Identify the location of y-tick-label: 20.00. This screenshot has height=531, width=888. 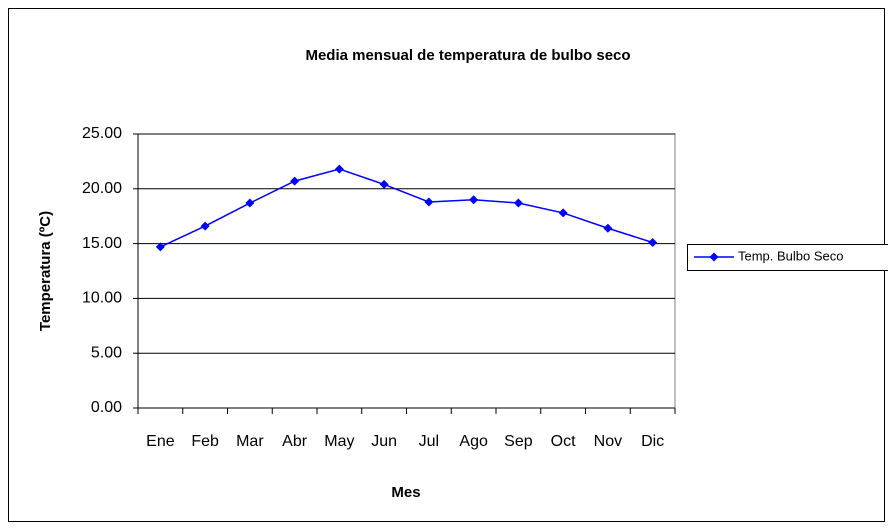
(102, 188).